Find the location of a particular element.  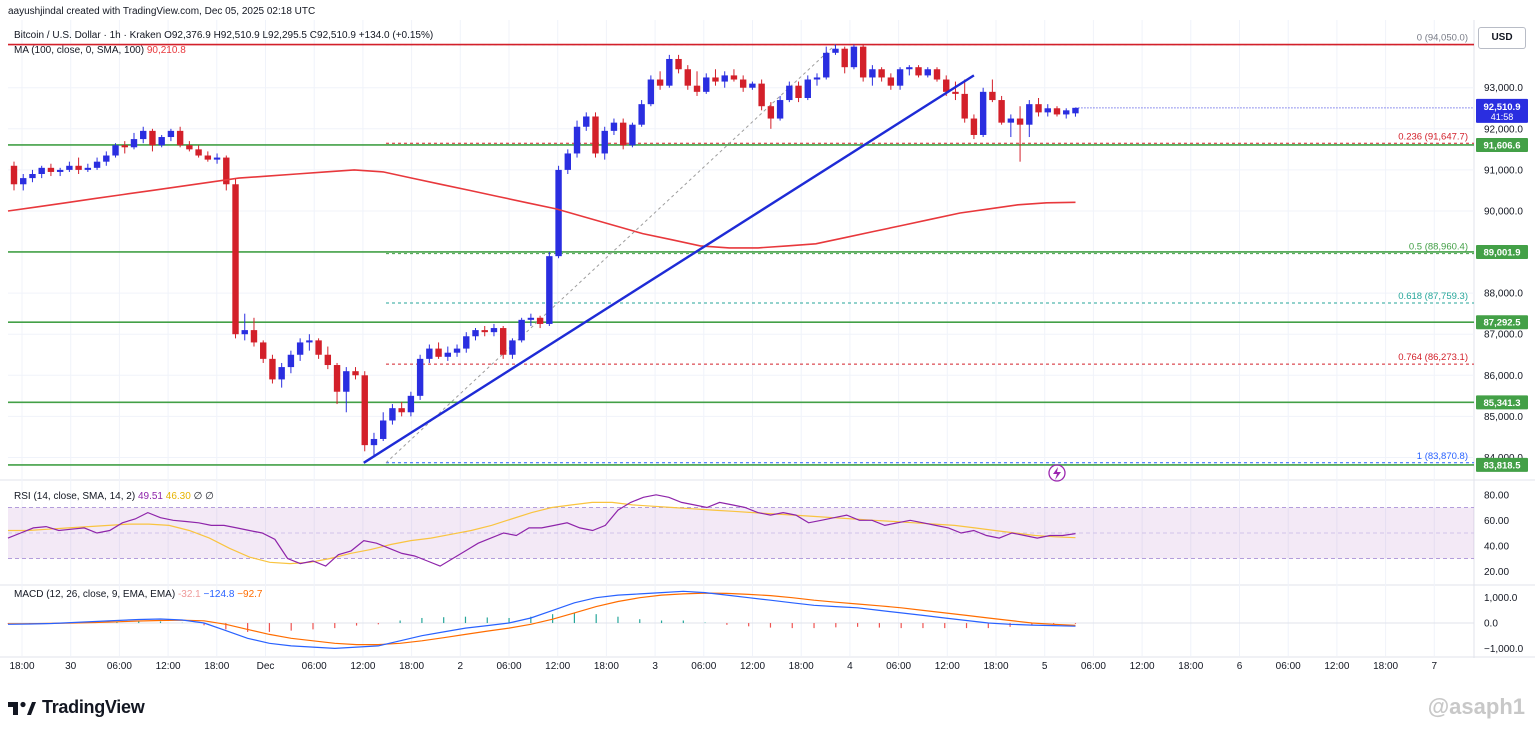

watermark-text: @asaph1 is located at coordinates (1476, 706).